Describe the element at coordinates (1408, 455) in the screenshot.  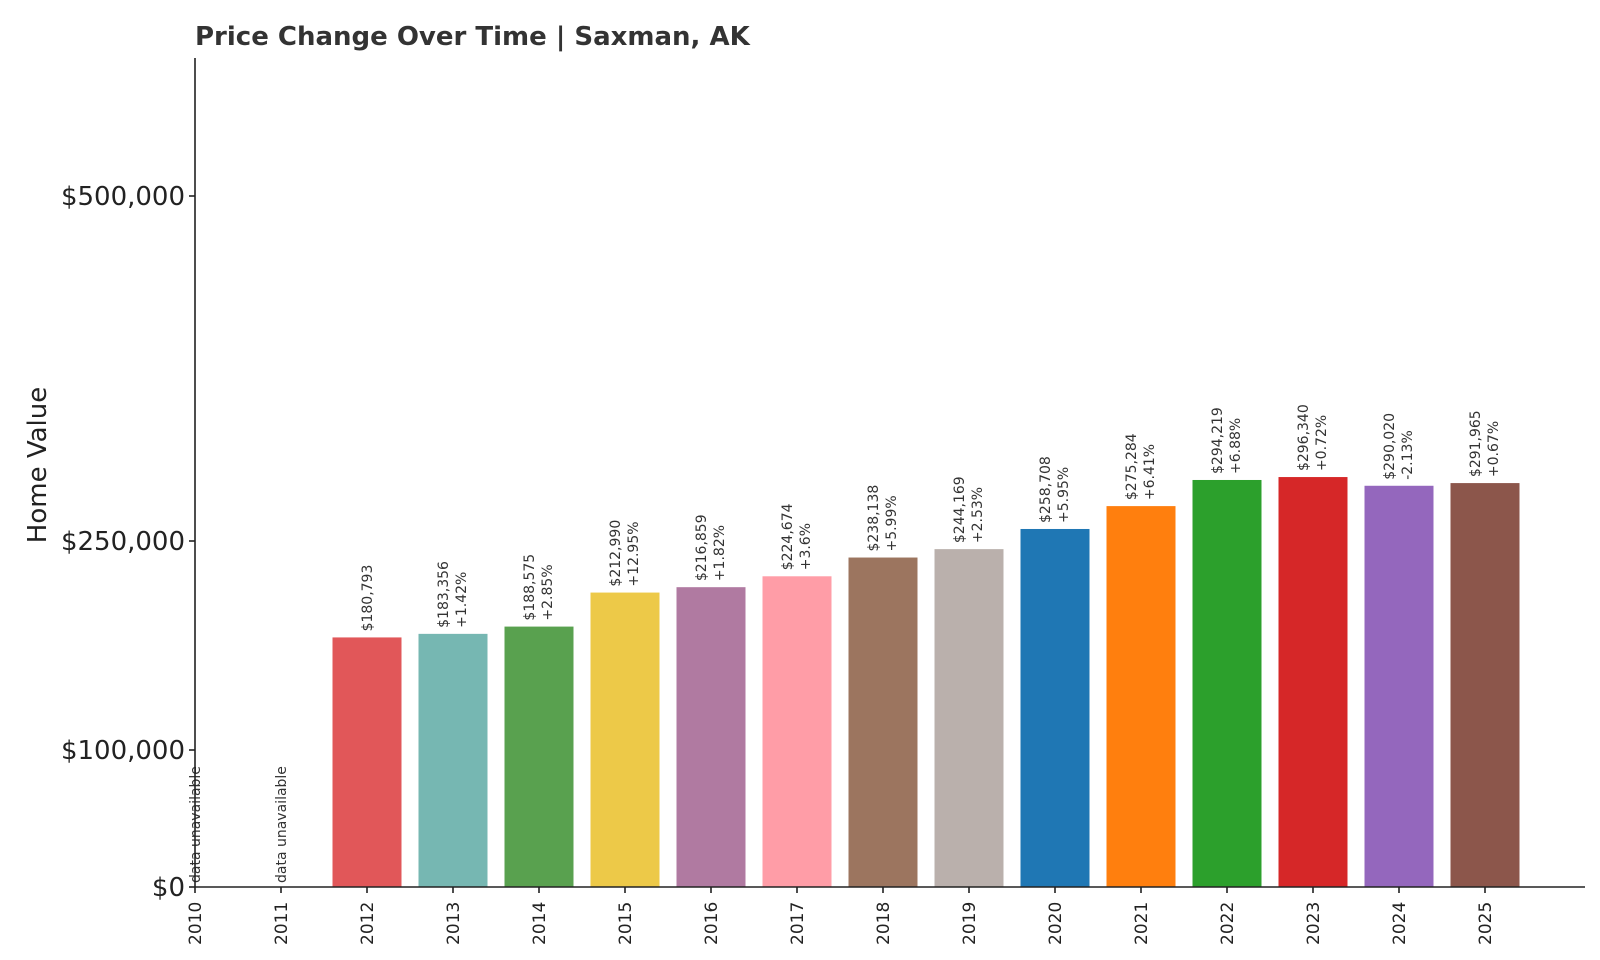
I see `change-label: -2.13%` at that location.